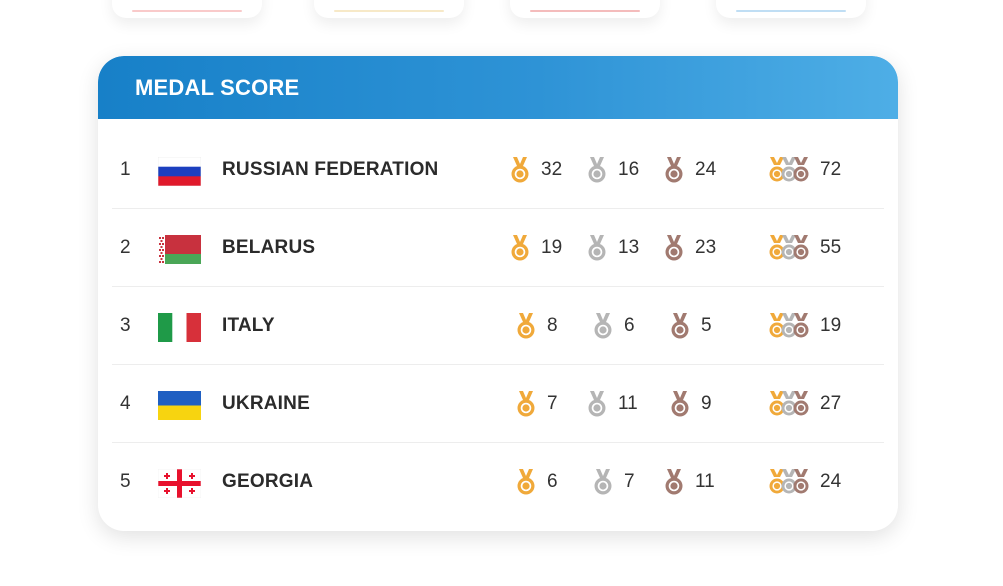  I want to click on table-row: 1 RUSSIAN FEDERATION 32 16 24 72, so click(498, 170).